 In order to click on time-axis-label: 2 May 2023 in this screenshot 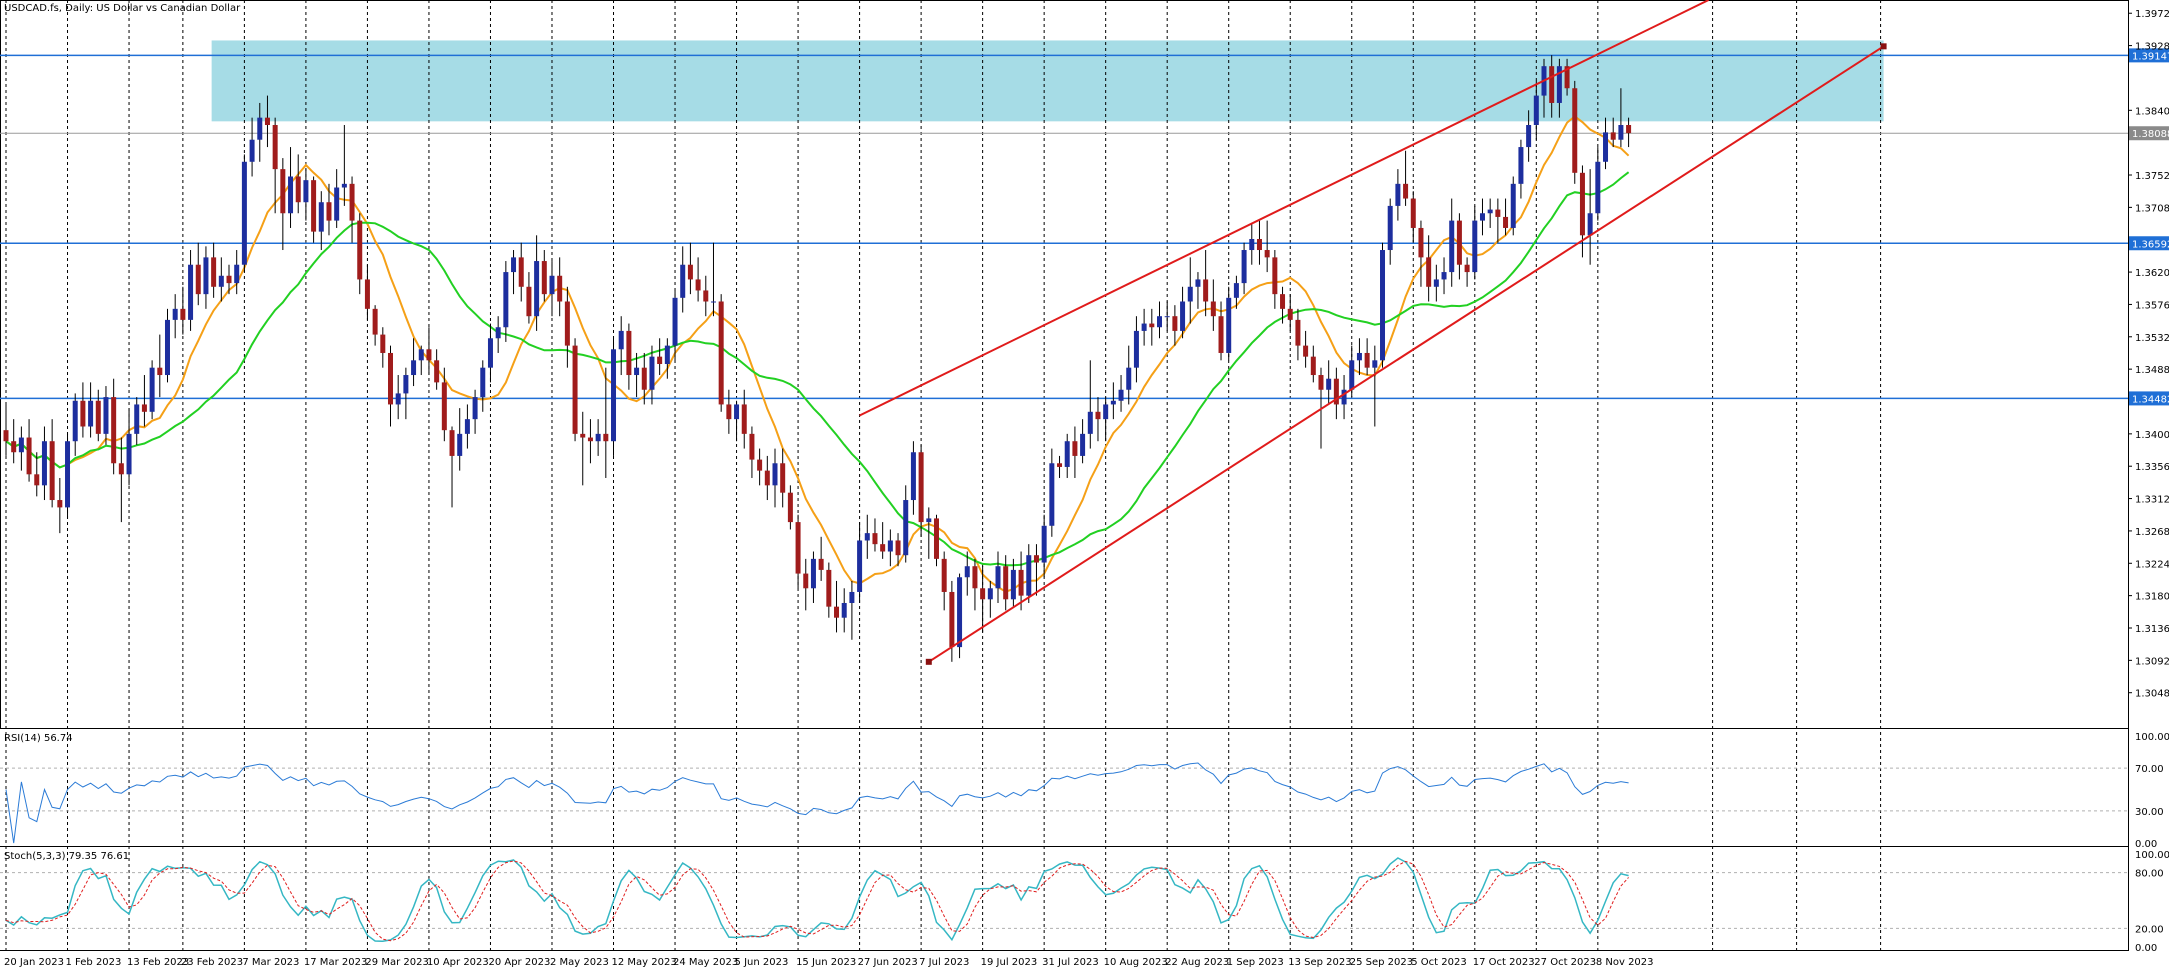, I will do `click(579, 962)`.